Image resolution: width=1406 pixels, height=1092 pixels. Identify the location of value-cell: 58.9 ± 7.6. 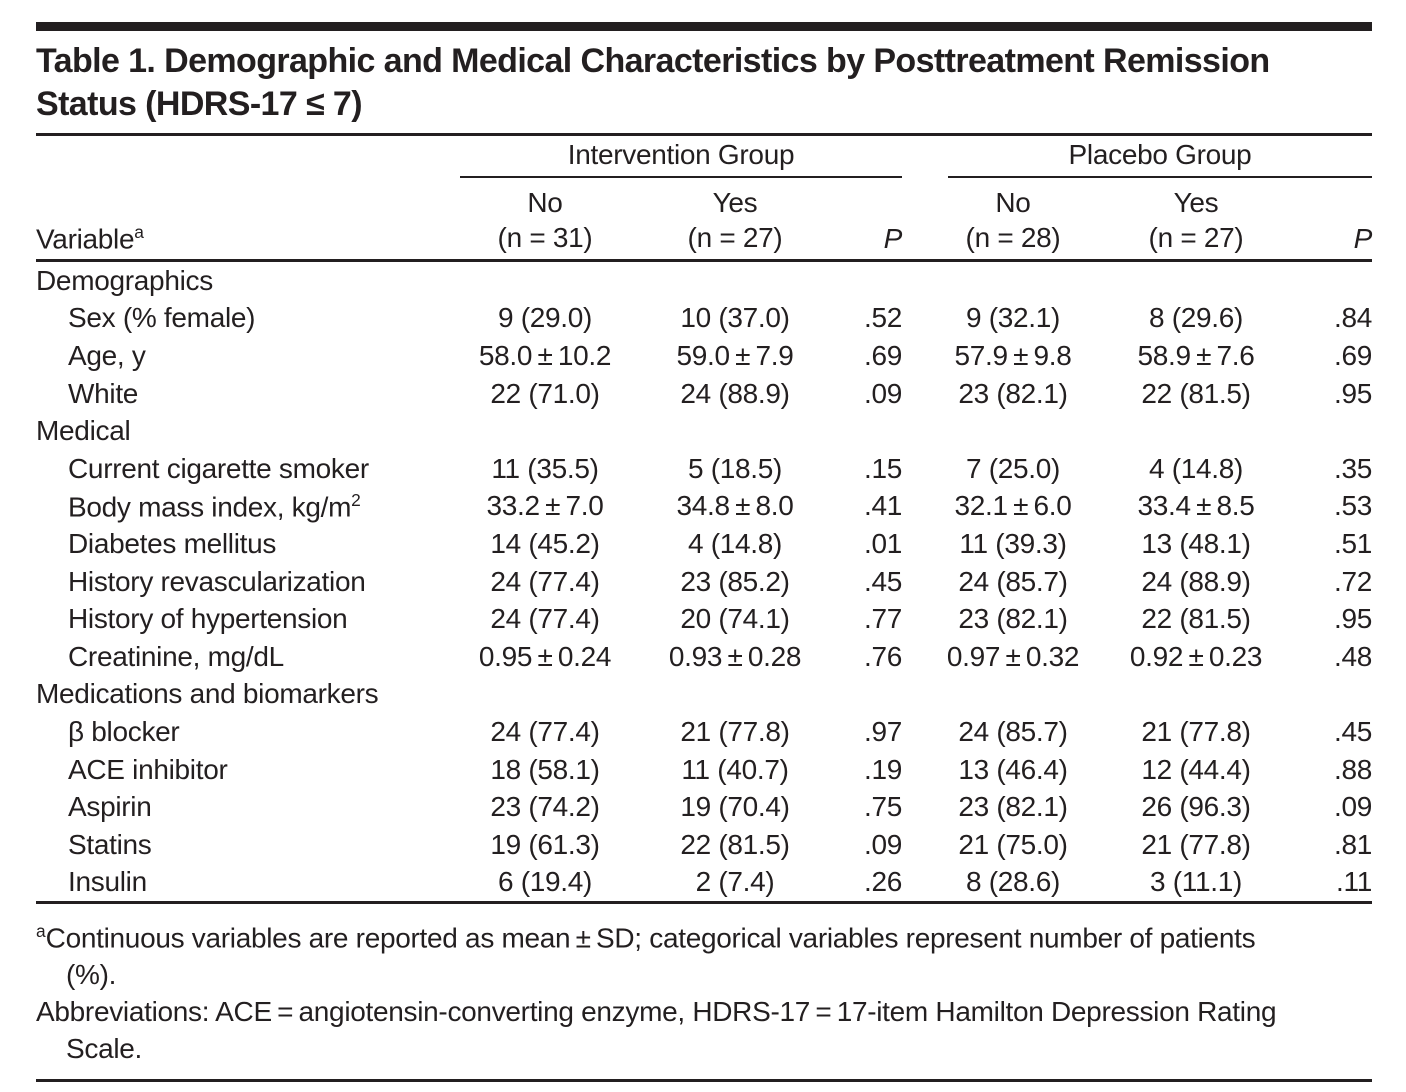
(1196, 355).